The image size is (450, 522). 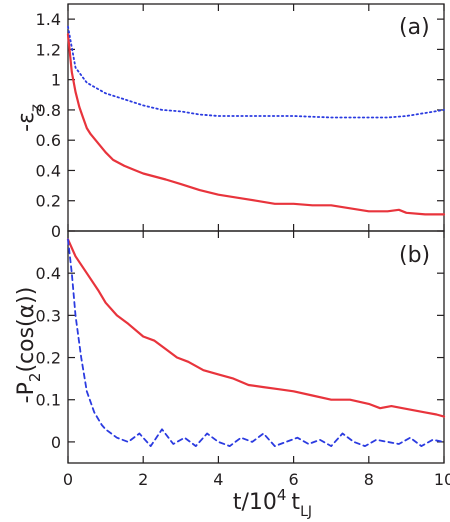 I want to click on panel-b-ylabel-main: -P, so click(x=26, y=392).